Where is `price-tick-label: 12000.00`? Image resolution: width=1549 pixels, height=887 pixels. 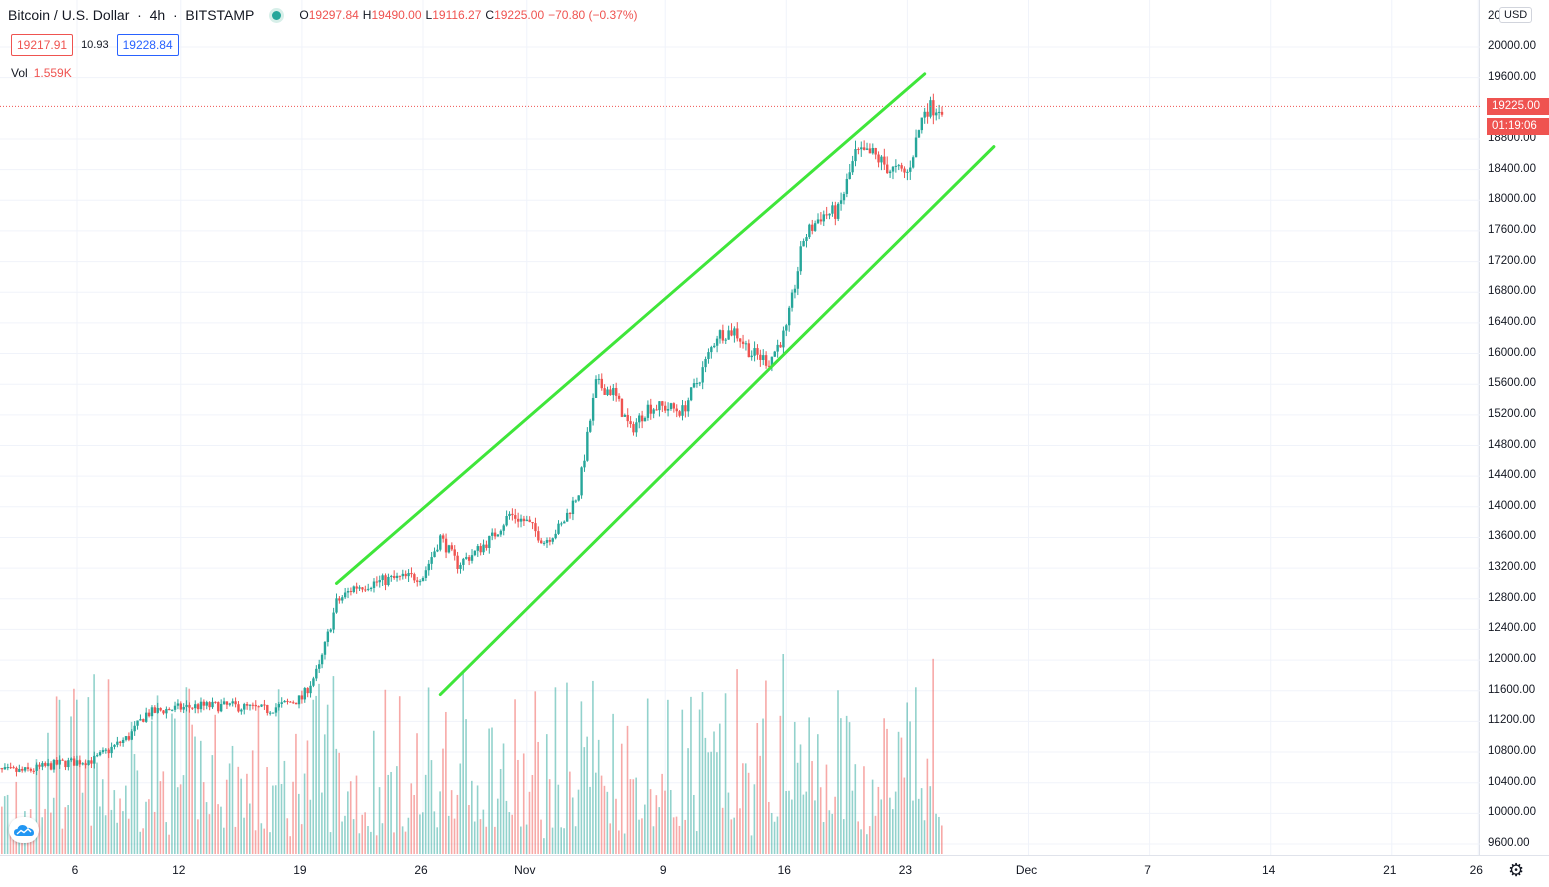
price-tick-label: 12000.00 is located at coordinates (1512, 659).